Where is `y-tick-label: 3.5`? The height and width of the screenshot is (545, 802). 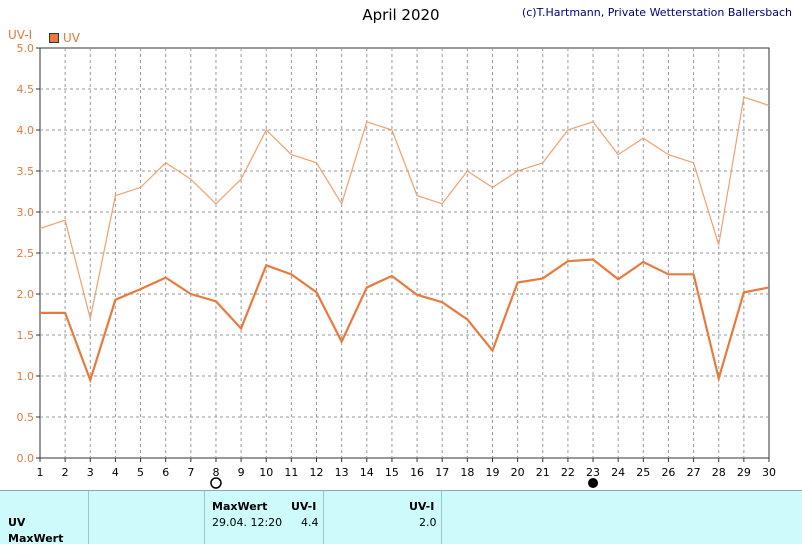 y-tick-label: 3.5 is located at coordinates (26, 171).